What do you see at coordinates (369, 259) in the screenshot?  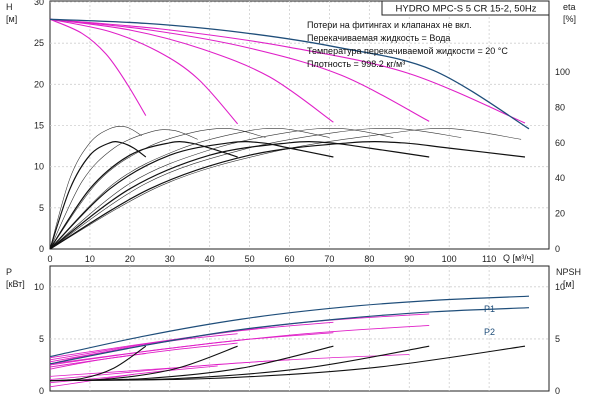 I see `x-tick-label: 80` at bounding box center [369, 259].